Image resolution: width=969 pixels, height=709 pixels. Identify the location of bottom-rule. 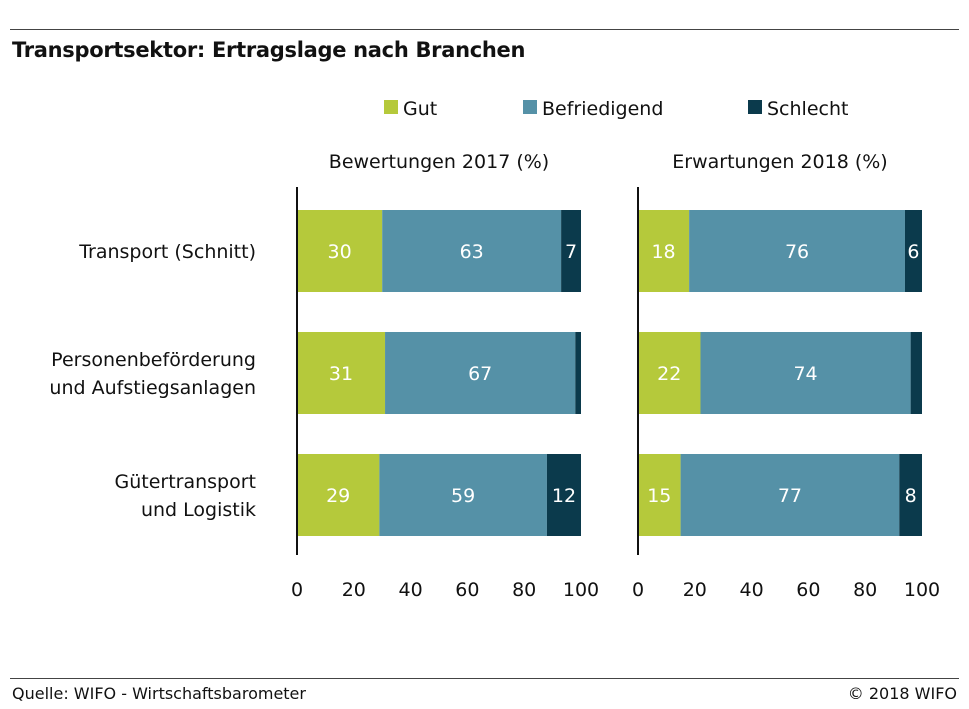
(484, 678).